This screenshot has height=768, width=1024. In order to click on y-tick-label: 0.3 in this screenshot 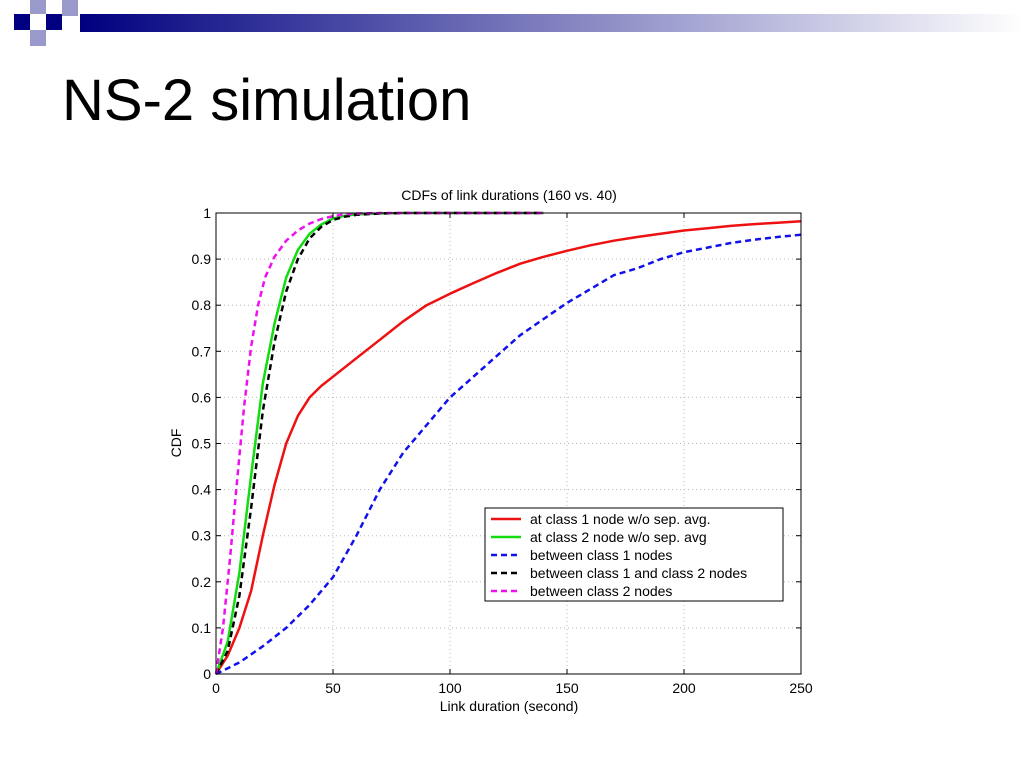, I will do `click(202, 536)`.